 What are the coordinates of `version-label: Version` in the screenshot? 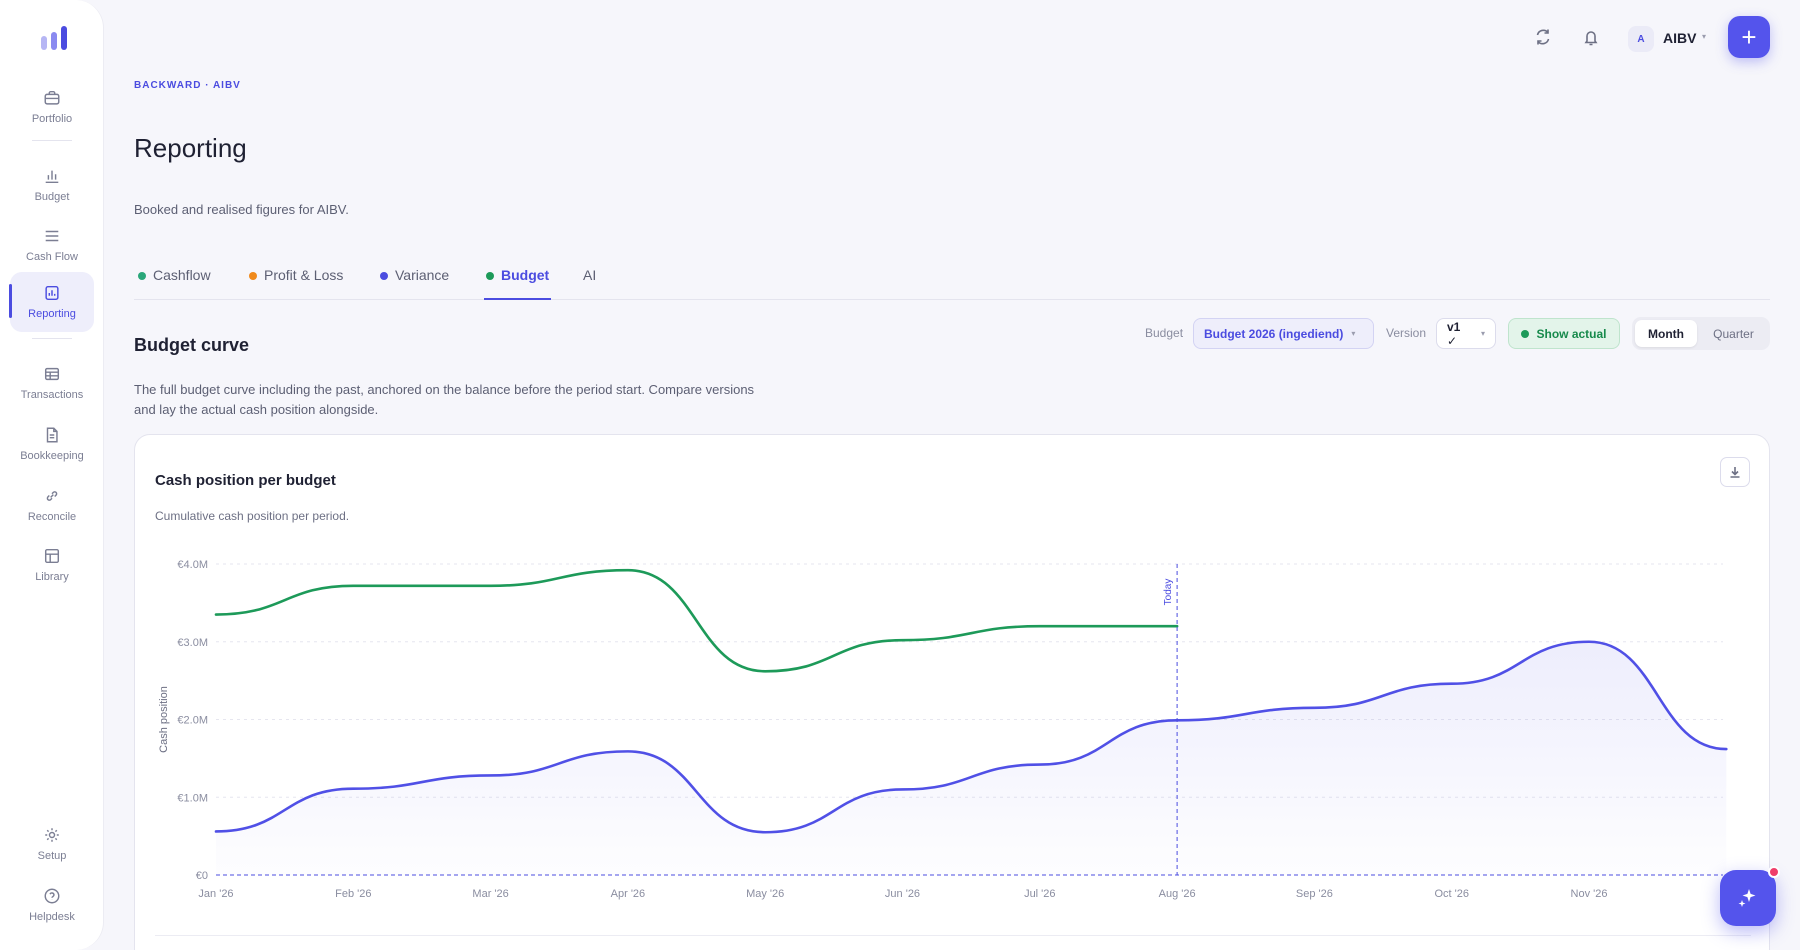 It's located at (1406, 333).